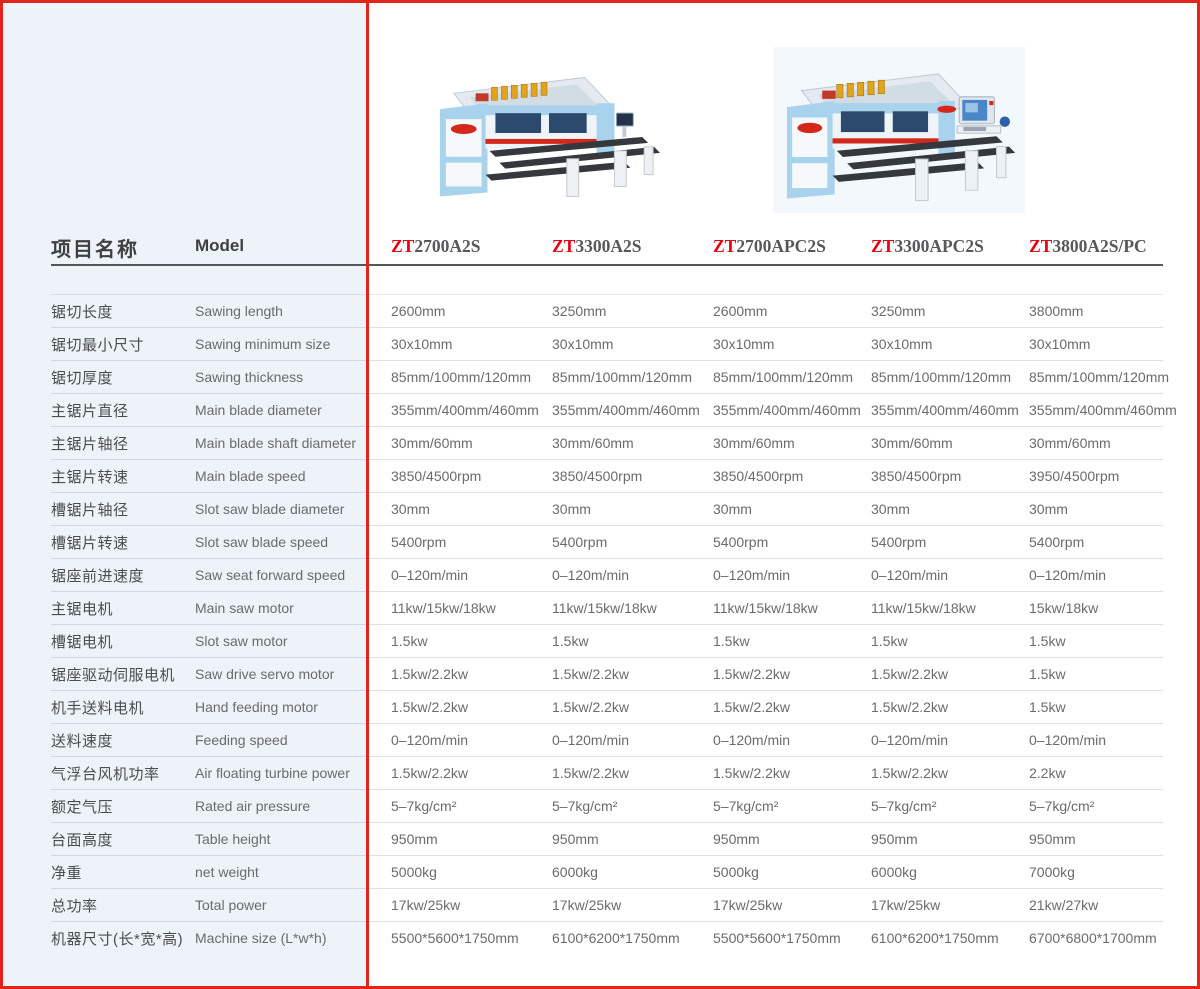  Describe the element at coordinates (414, 872) in the screenshot. I see `spec-value-model-1: 5000kg` at that location.